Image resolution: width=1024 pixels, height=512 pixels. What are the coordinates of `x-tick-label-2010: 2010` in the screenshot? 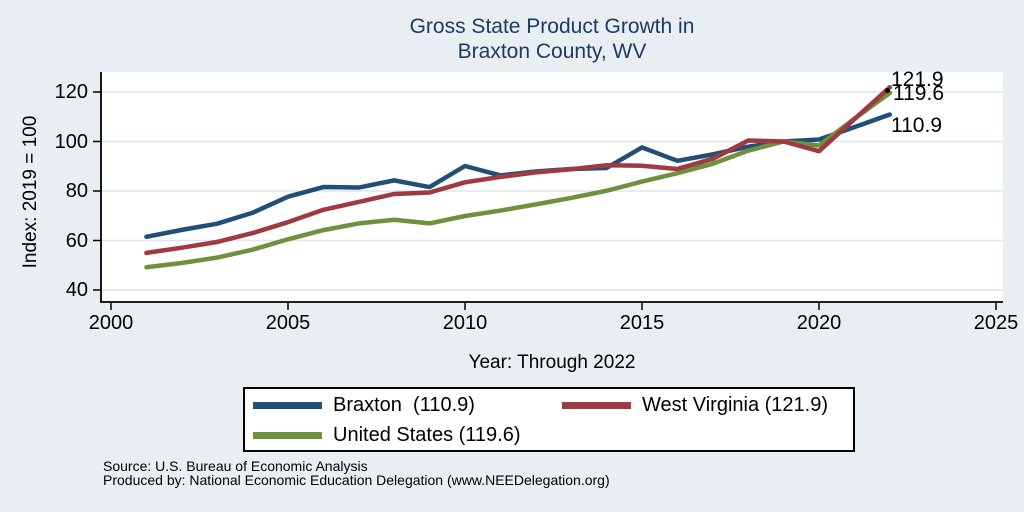 It's located at (465, 323).